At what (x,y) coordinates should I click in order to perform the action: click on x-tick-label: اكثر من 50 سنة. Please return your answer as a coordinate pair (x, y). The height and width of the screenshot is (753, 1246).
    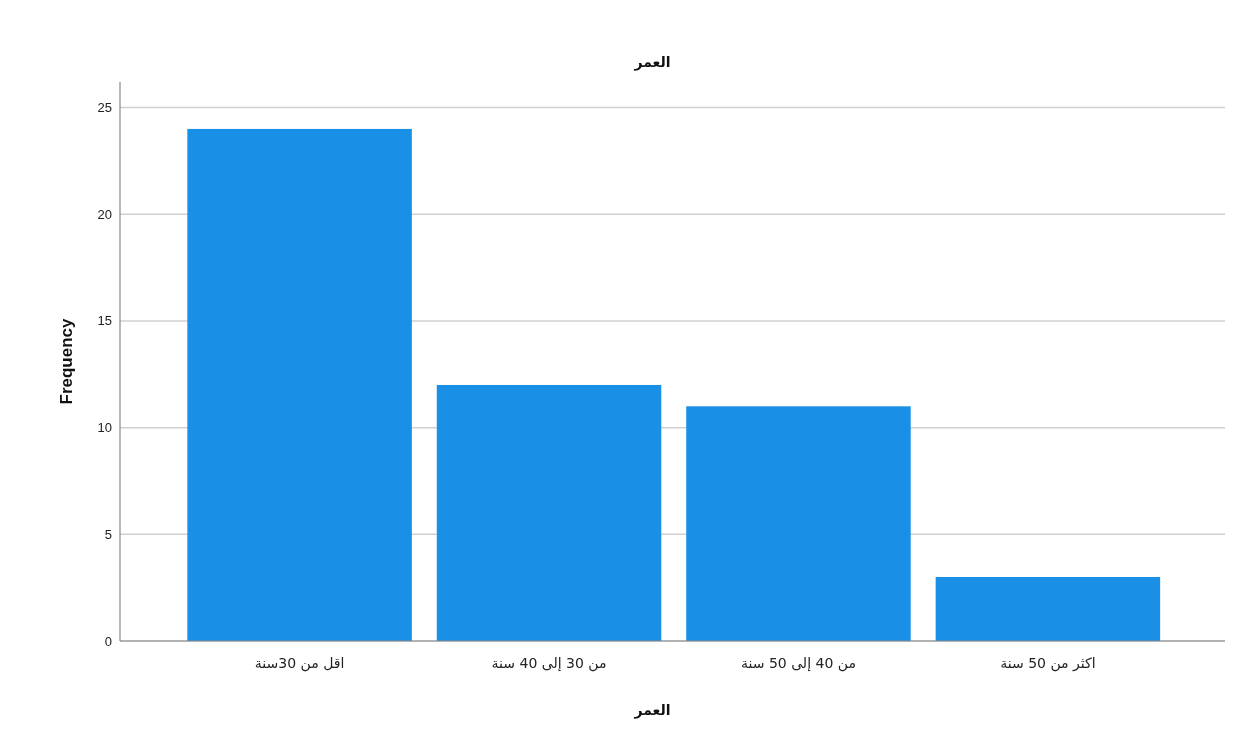
    Looking at the image, I should click on (1048, 663).